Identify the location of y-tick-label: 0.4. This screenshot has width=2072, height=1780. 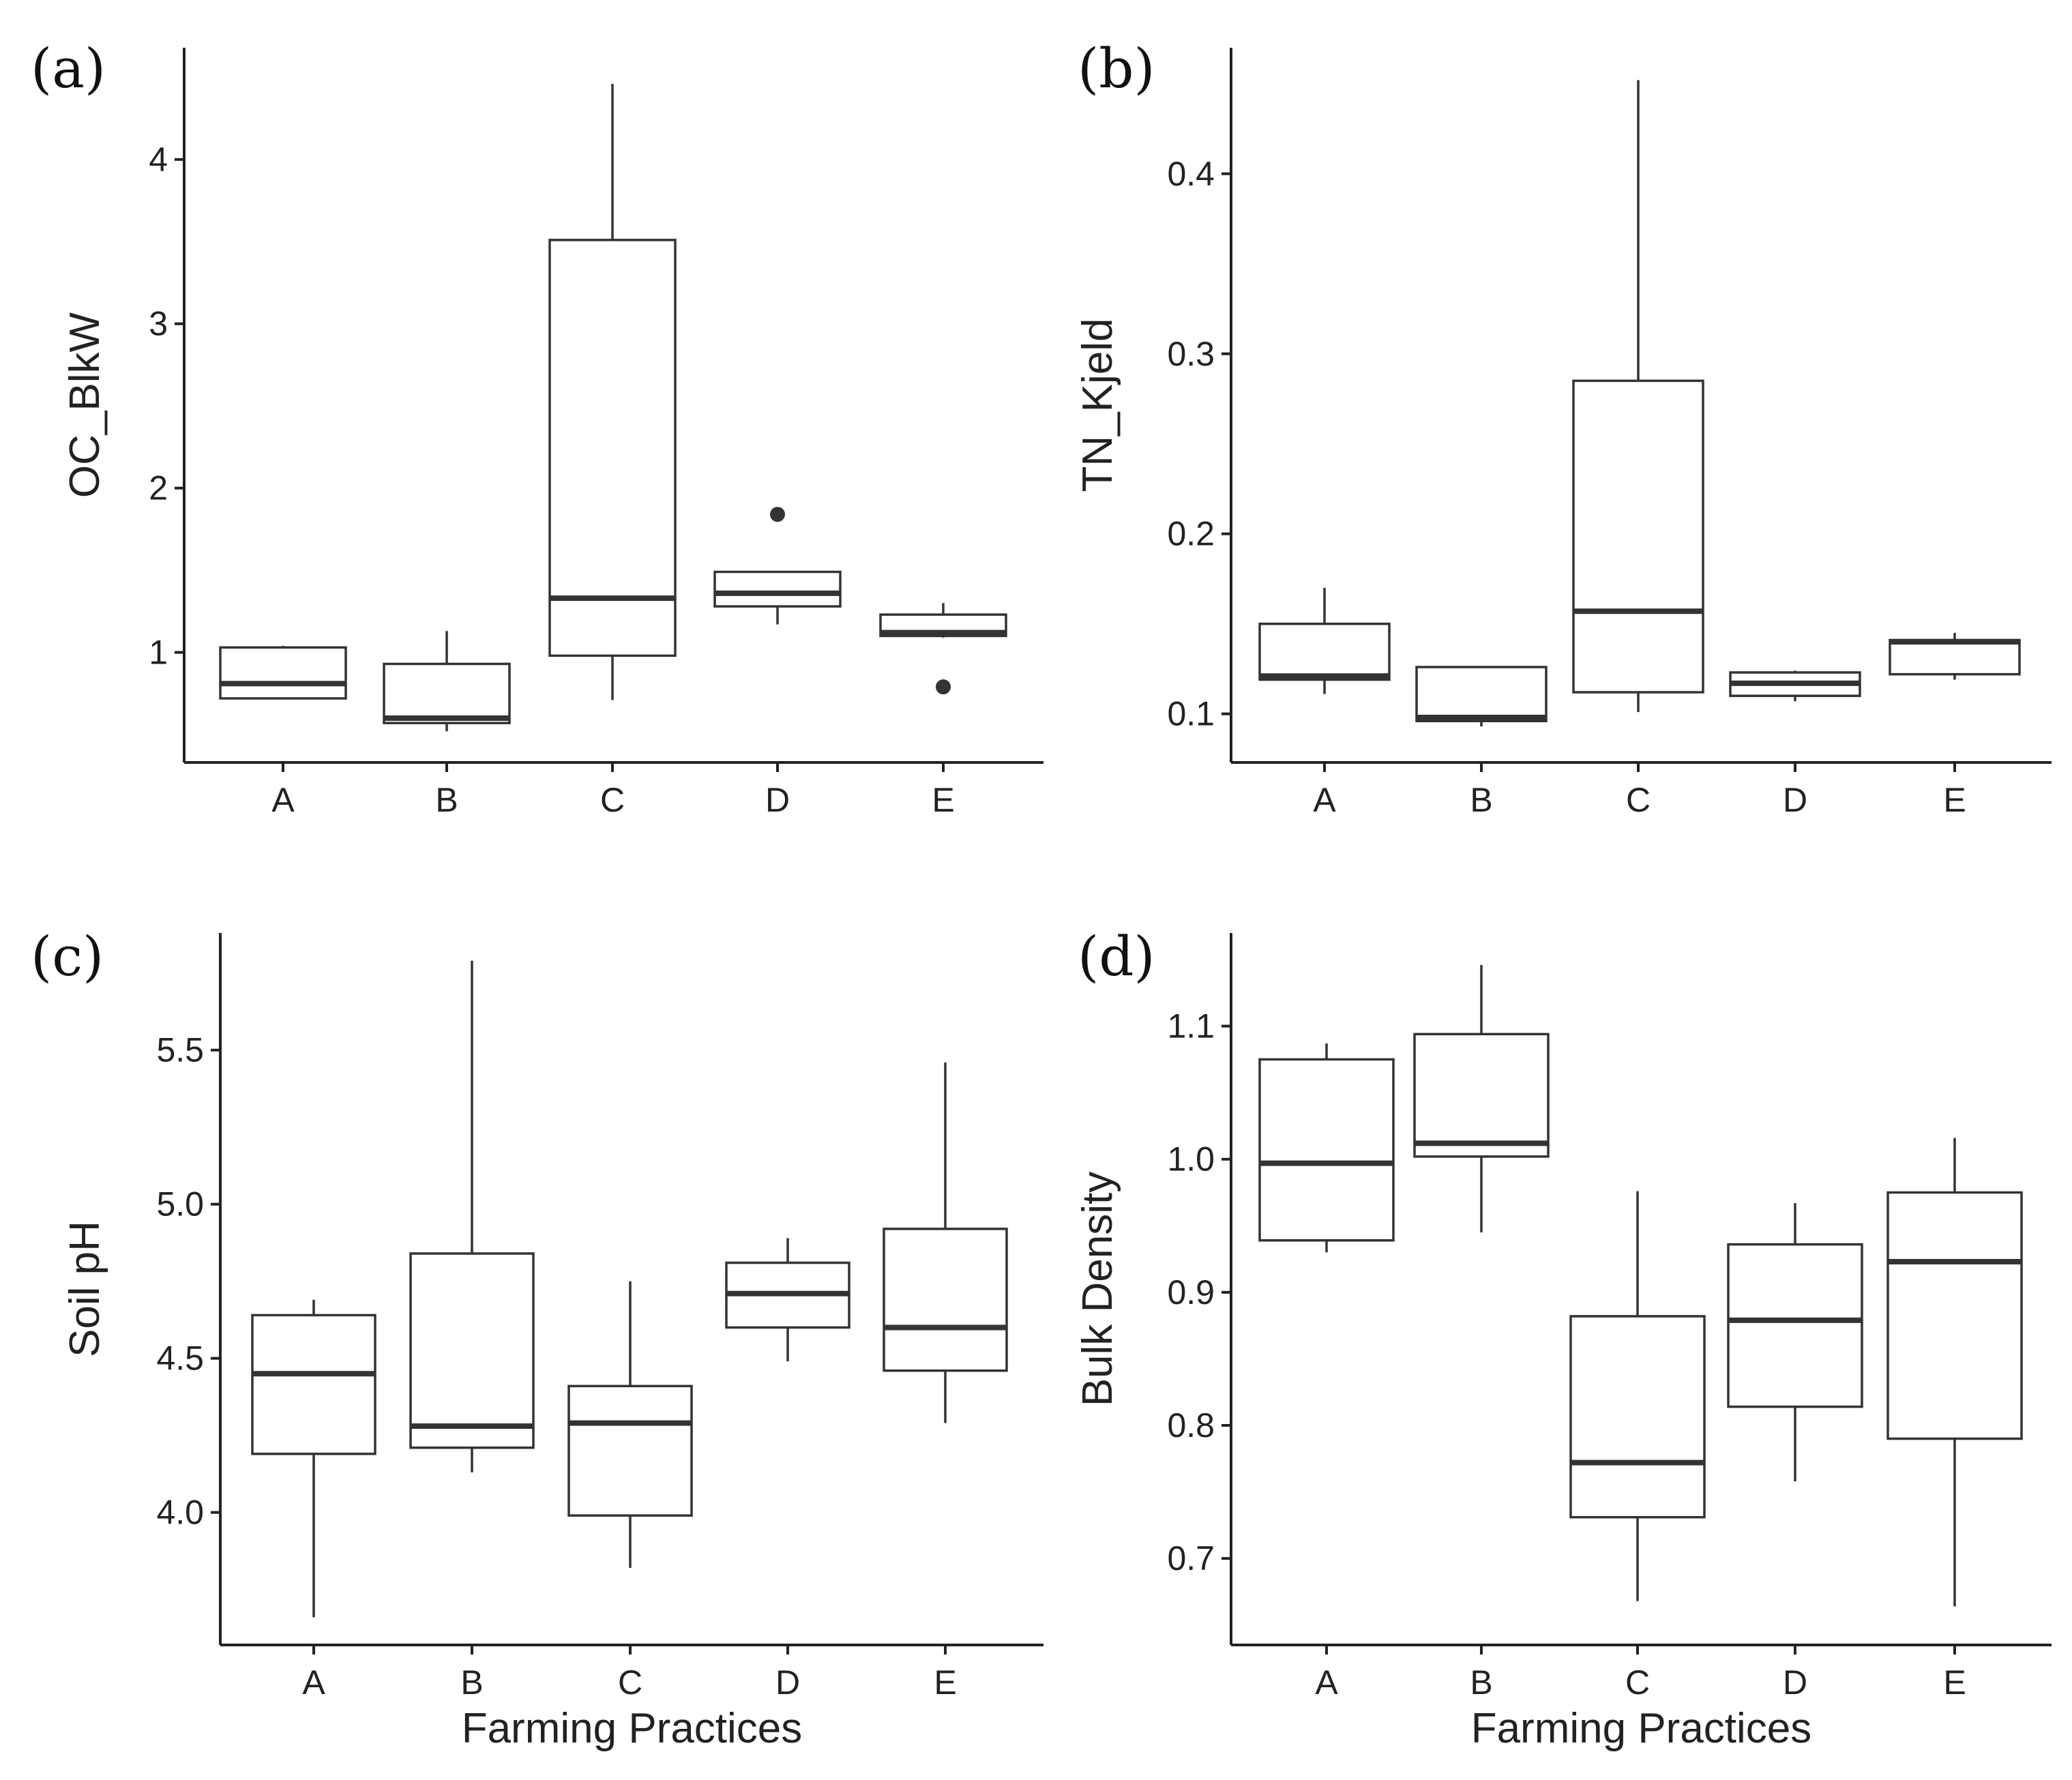
(1191, 174).